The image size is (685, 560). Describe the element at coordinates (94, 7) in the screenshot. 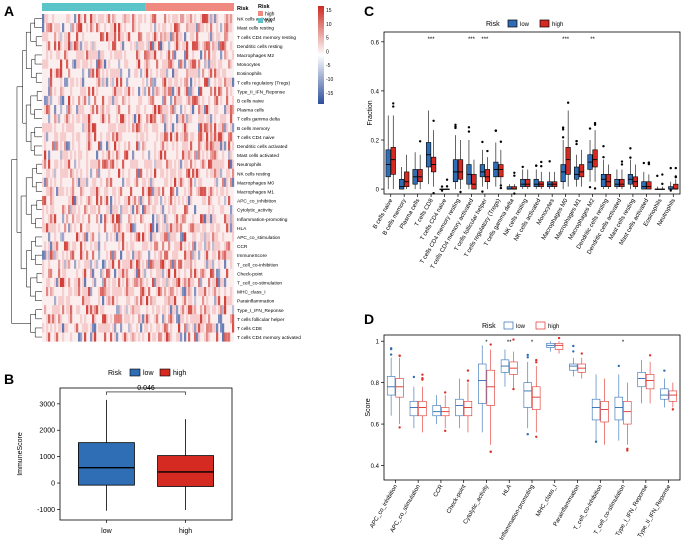

I see `risk-annotation-low` at that location.